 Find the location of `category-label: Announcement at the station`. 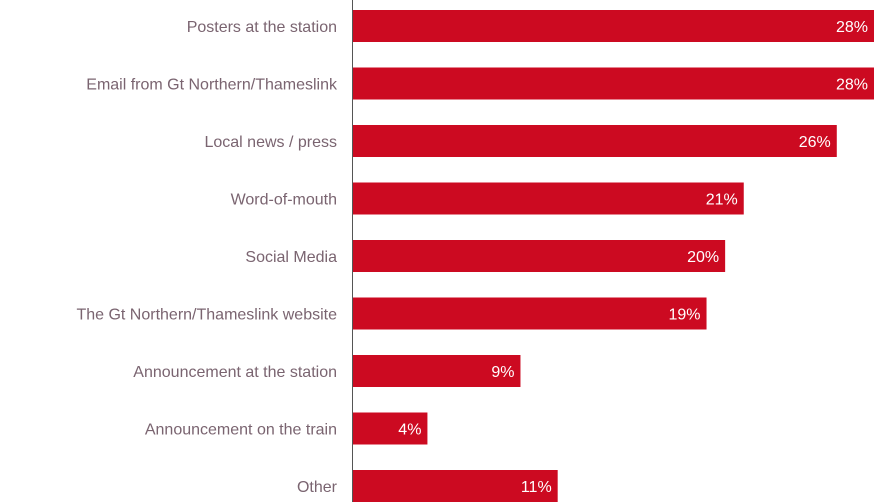

category-label: Announcement at the station is located at coordinates (235, 372).